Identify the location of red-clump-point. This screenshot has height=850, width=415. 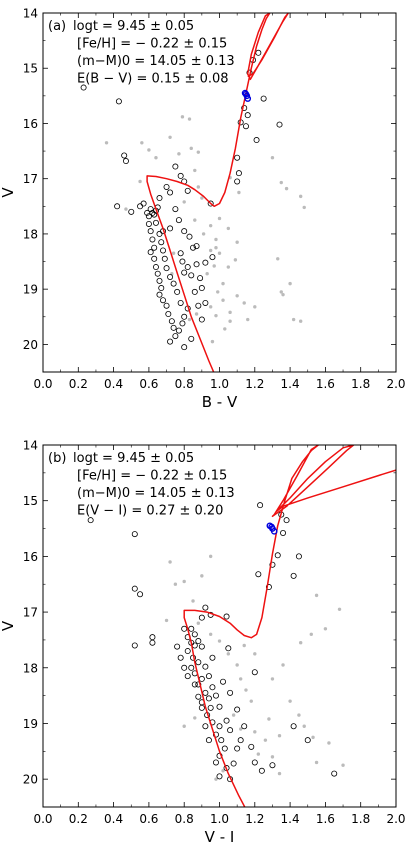
(271, 527).